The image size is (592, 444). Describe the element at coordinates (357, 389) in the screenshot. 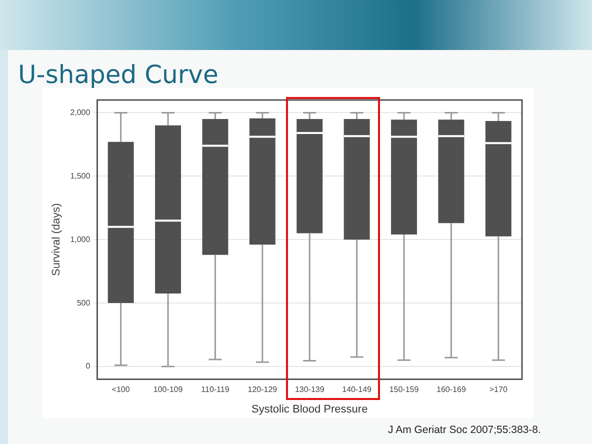

I see `x-tick-label: 140-149` at that location.